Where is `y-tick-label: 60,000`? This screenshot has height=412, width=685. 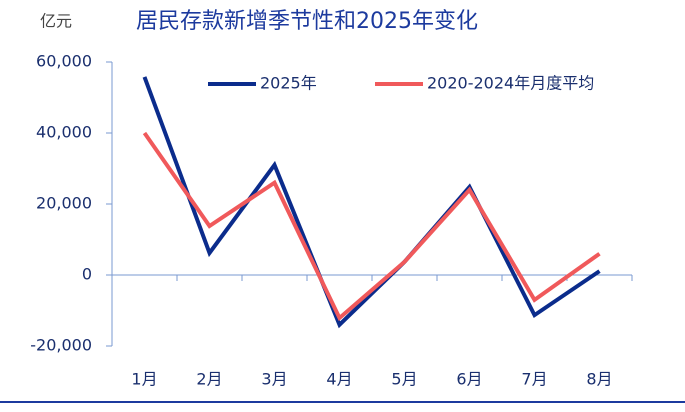
y-tick-label: 60,000 is located at coordinates (64, 61).